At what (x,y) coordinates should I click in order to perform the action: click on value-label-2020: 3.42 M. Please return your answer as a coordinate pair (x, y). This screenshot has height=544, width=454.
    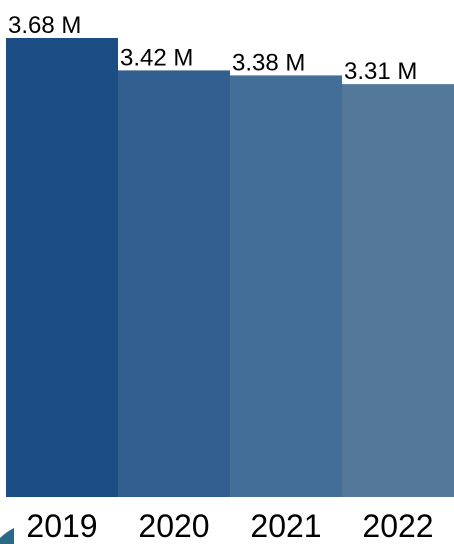
    Looking at the image, I should click on (156, 57).